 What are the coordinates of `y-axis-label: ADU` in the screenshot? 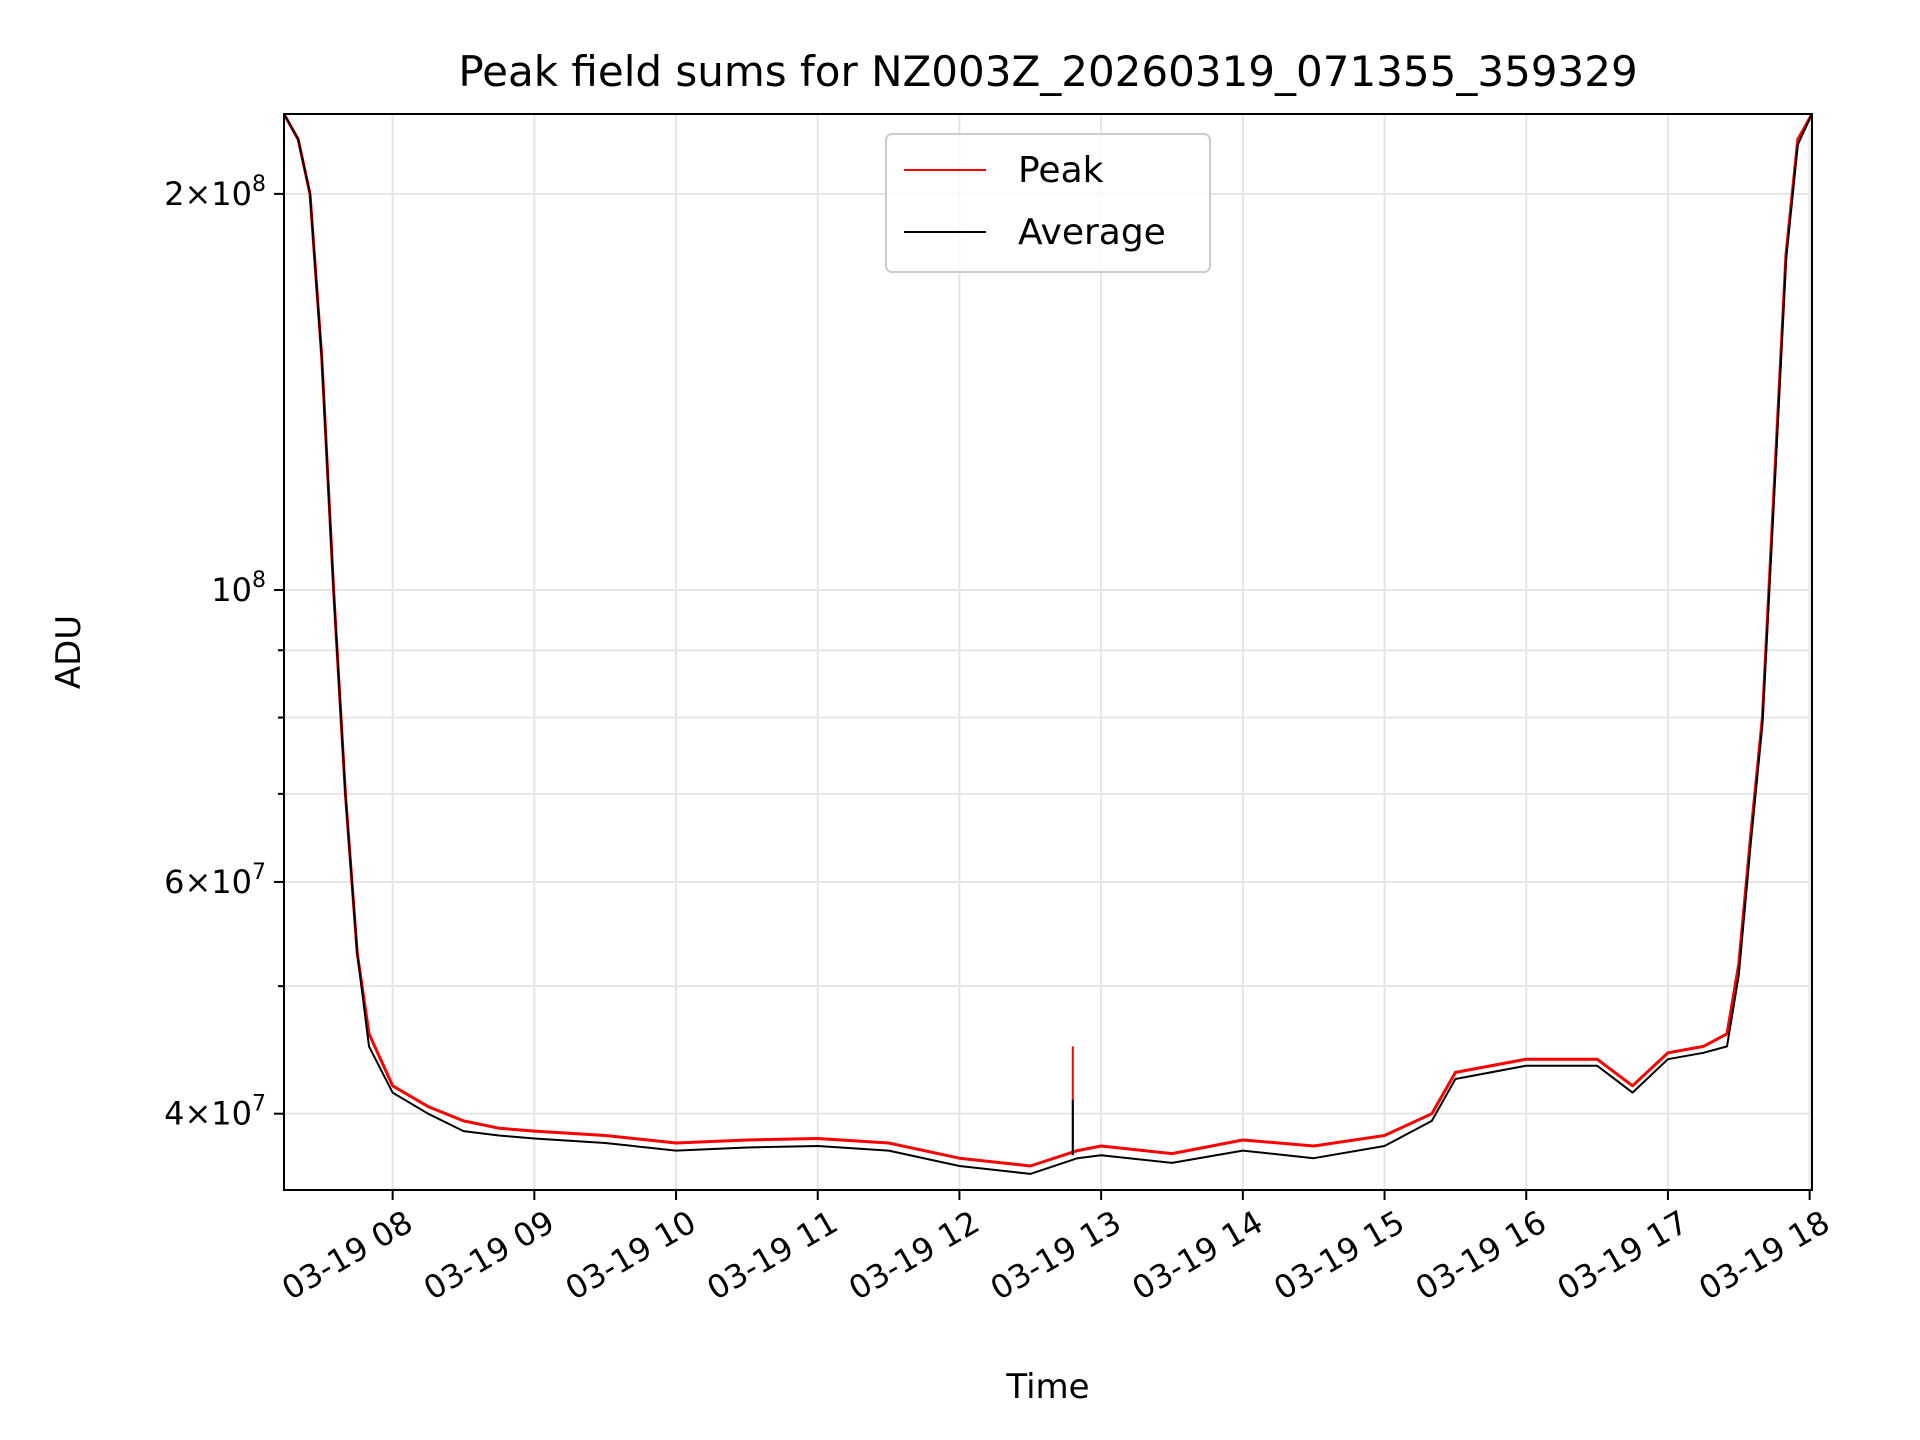 It's located at (69, 652).